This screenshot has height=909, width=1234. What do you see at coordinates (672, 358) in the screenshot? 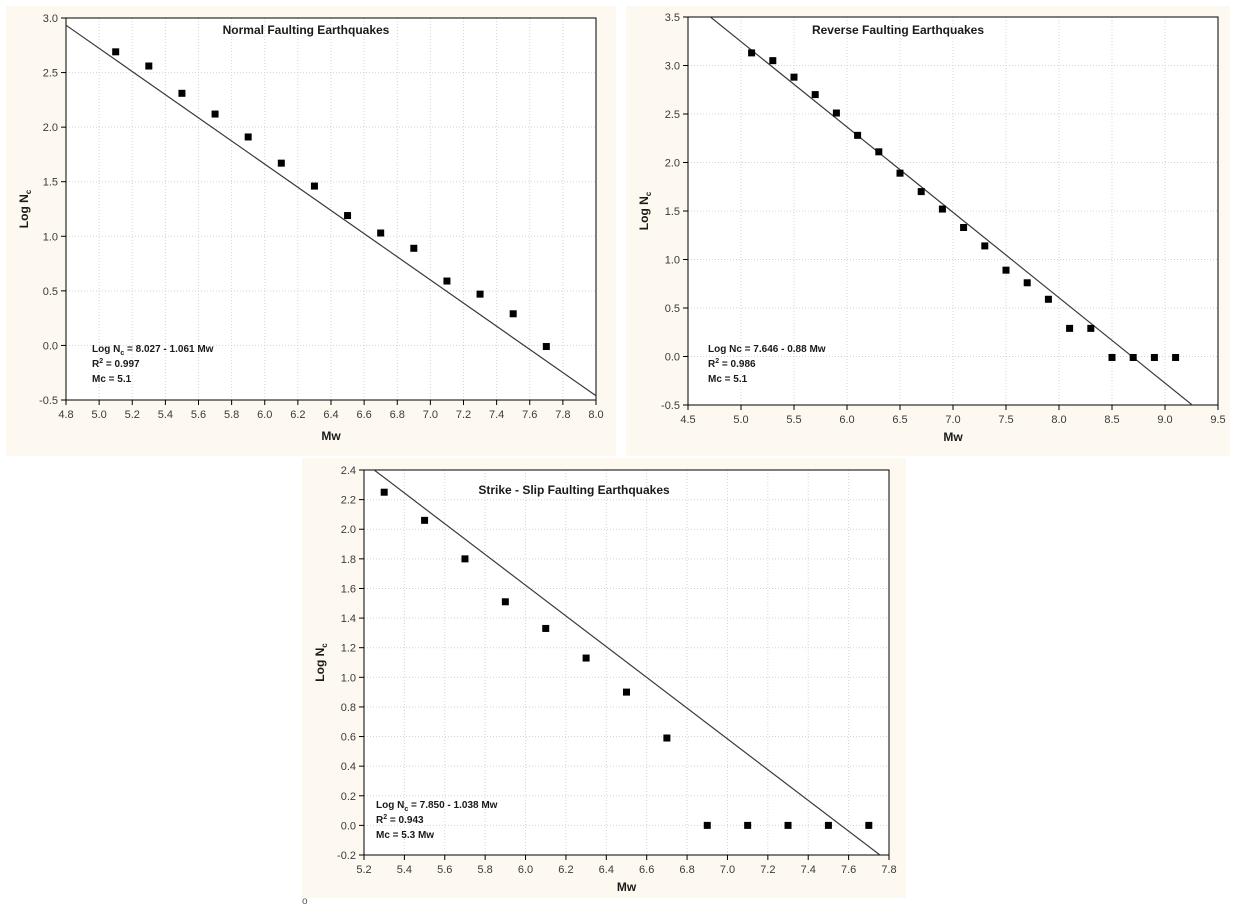
I see `y-tick-label: 0.0` at bounding box center [672, 358].